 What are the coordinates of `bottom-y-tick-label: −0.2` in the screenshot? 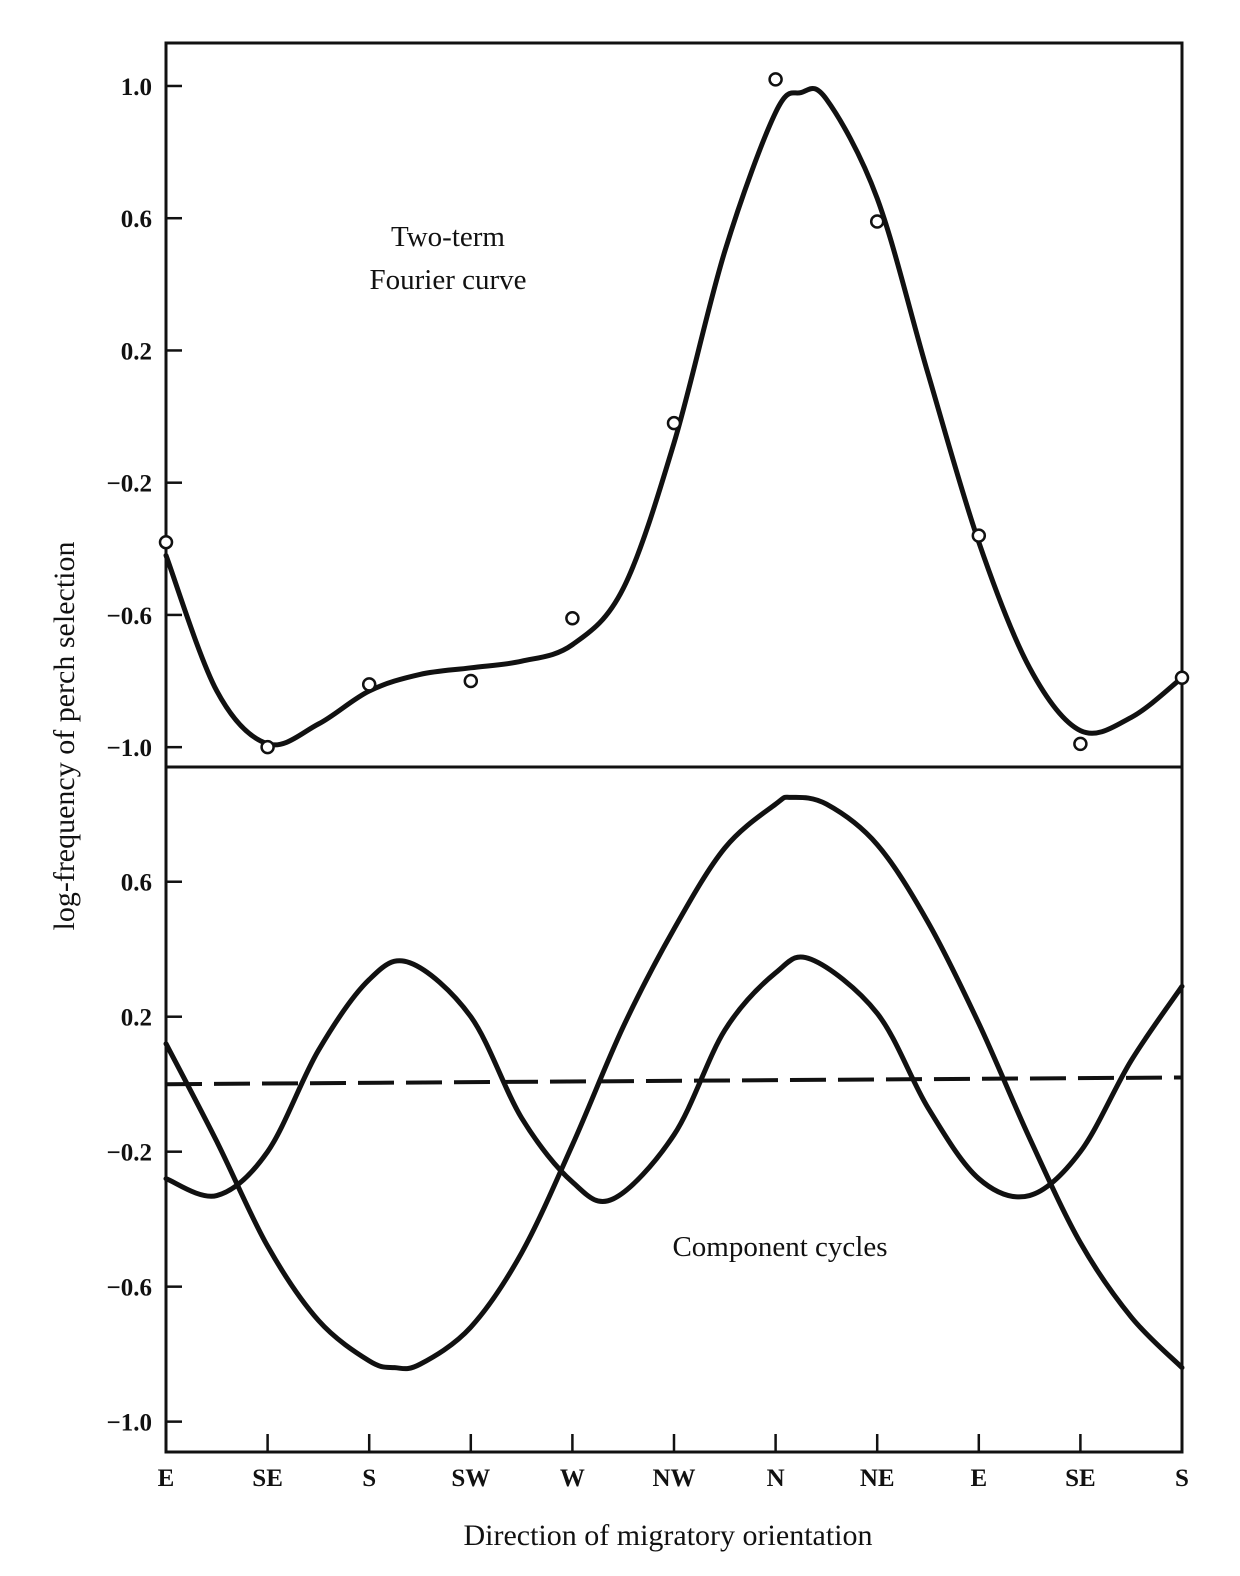 It's located at (130, 1153).